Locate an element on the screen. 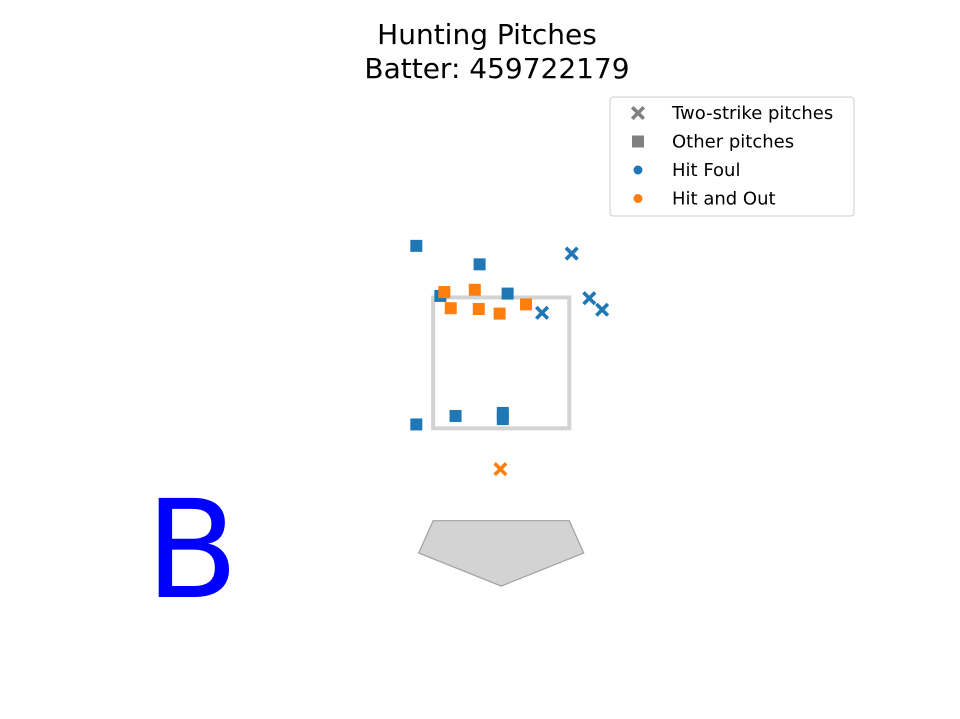 Image resolution: width=960 pixels, height=719 pixels. legend-marker-hit-foul is located at coordinates (638, 170).